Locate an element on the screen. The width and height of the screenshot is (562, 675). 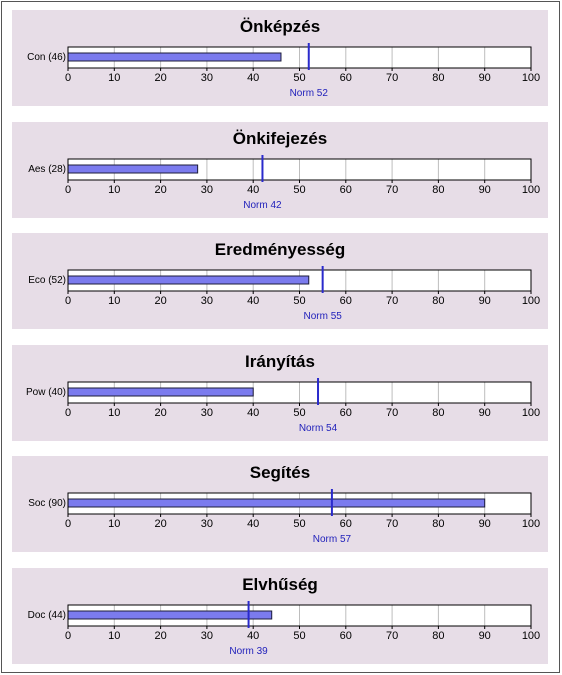
category-label: Doc (44) is located at coordinates (47, 615).